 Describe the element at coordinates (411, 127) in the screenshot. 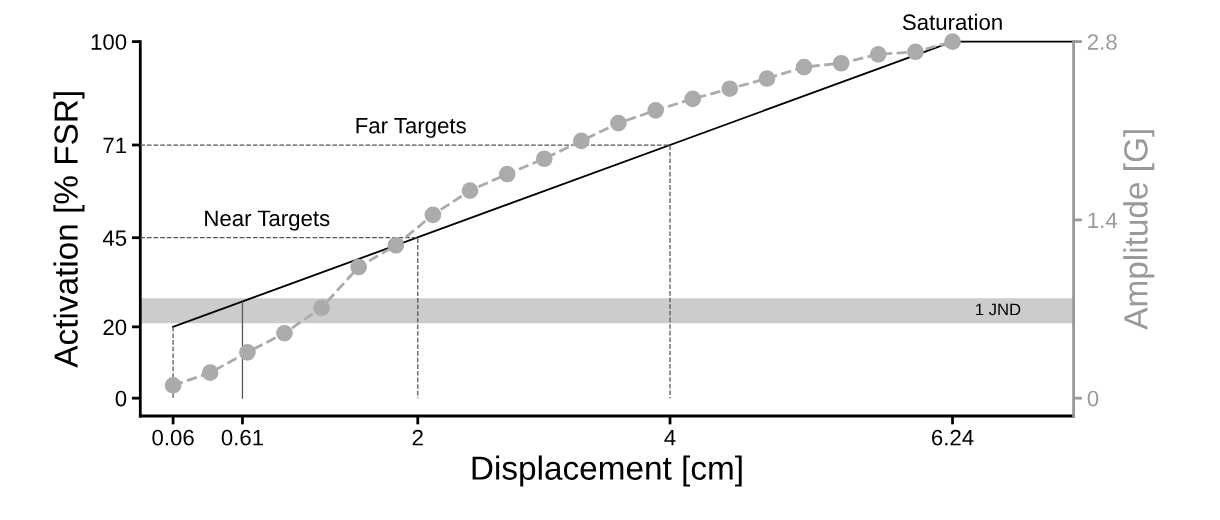

I see `annotation: Far Targets` at that location.